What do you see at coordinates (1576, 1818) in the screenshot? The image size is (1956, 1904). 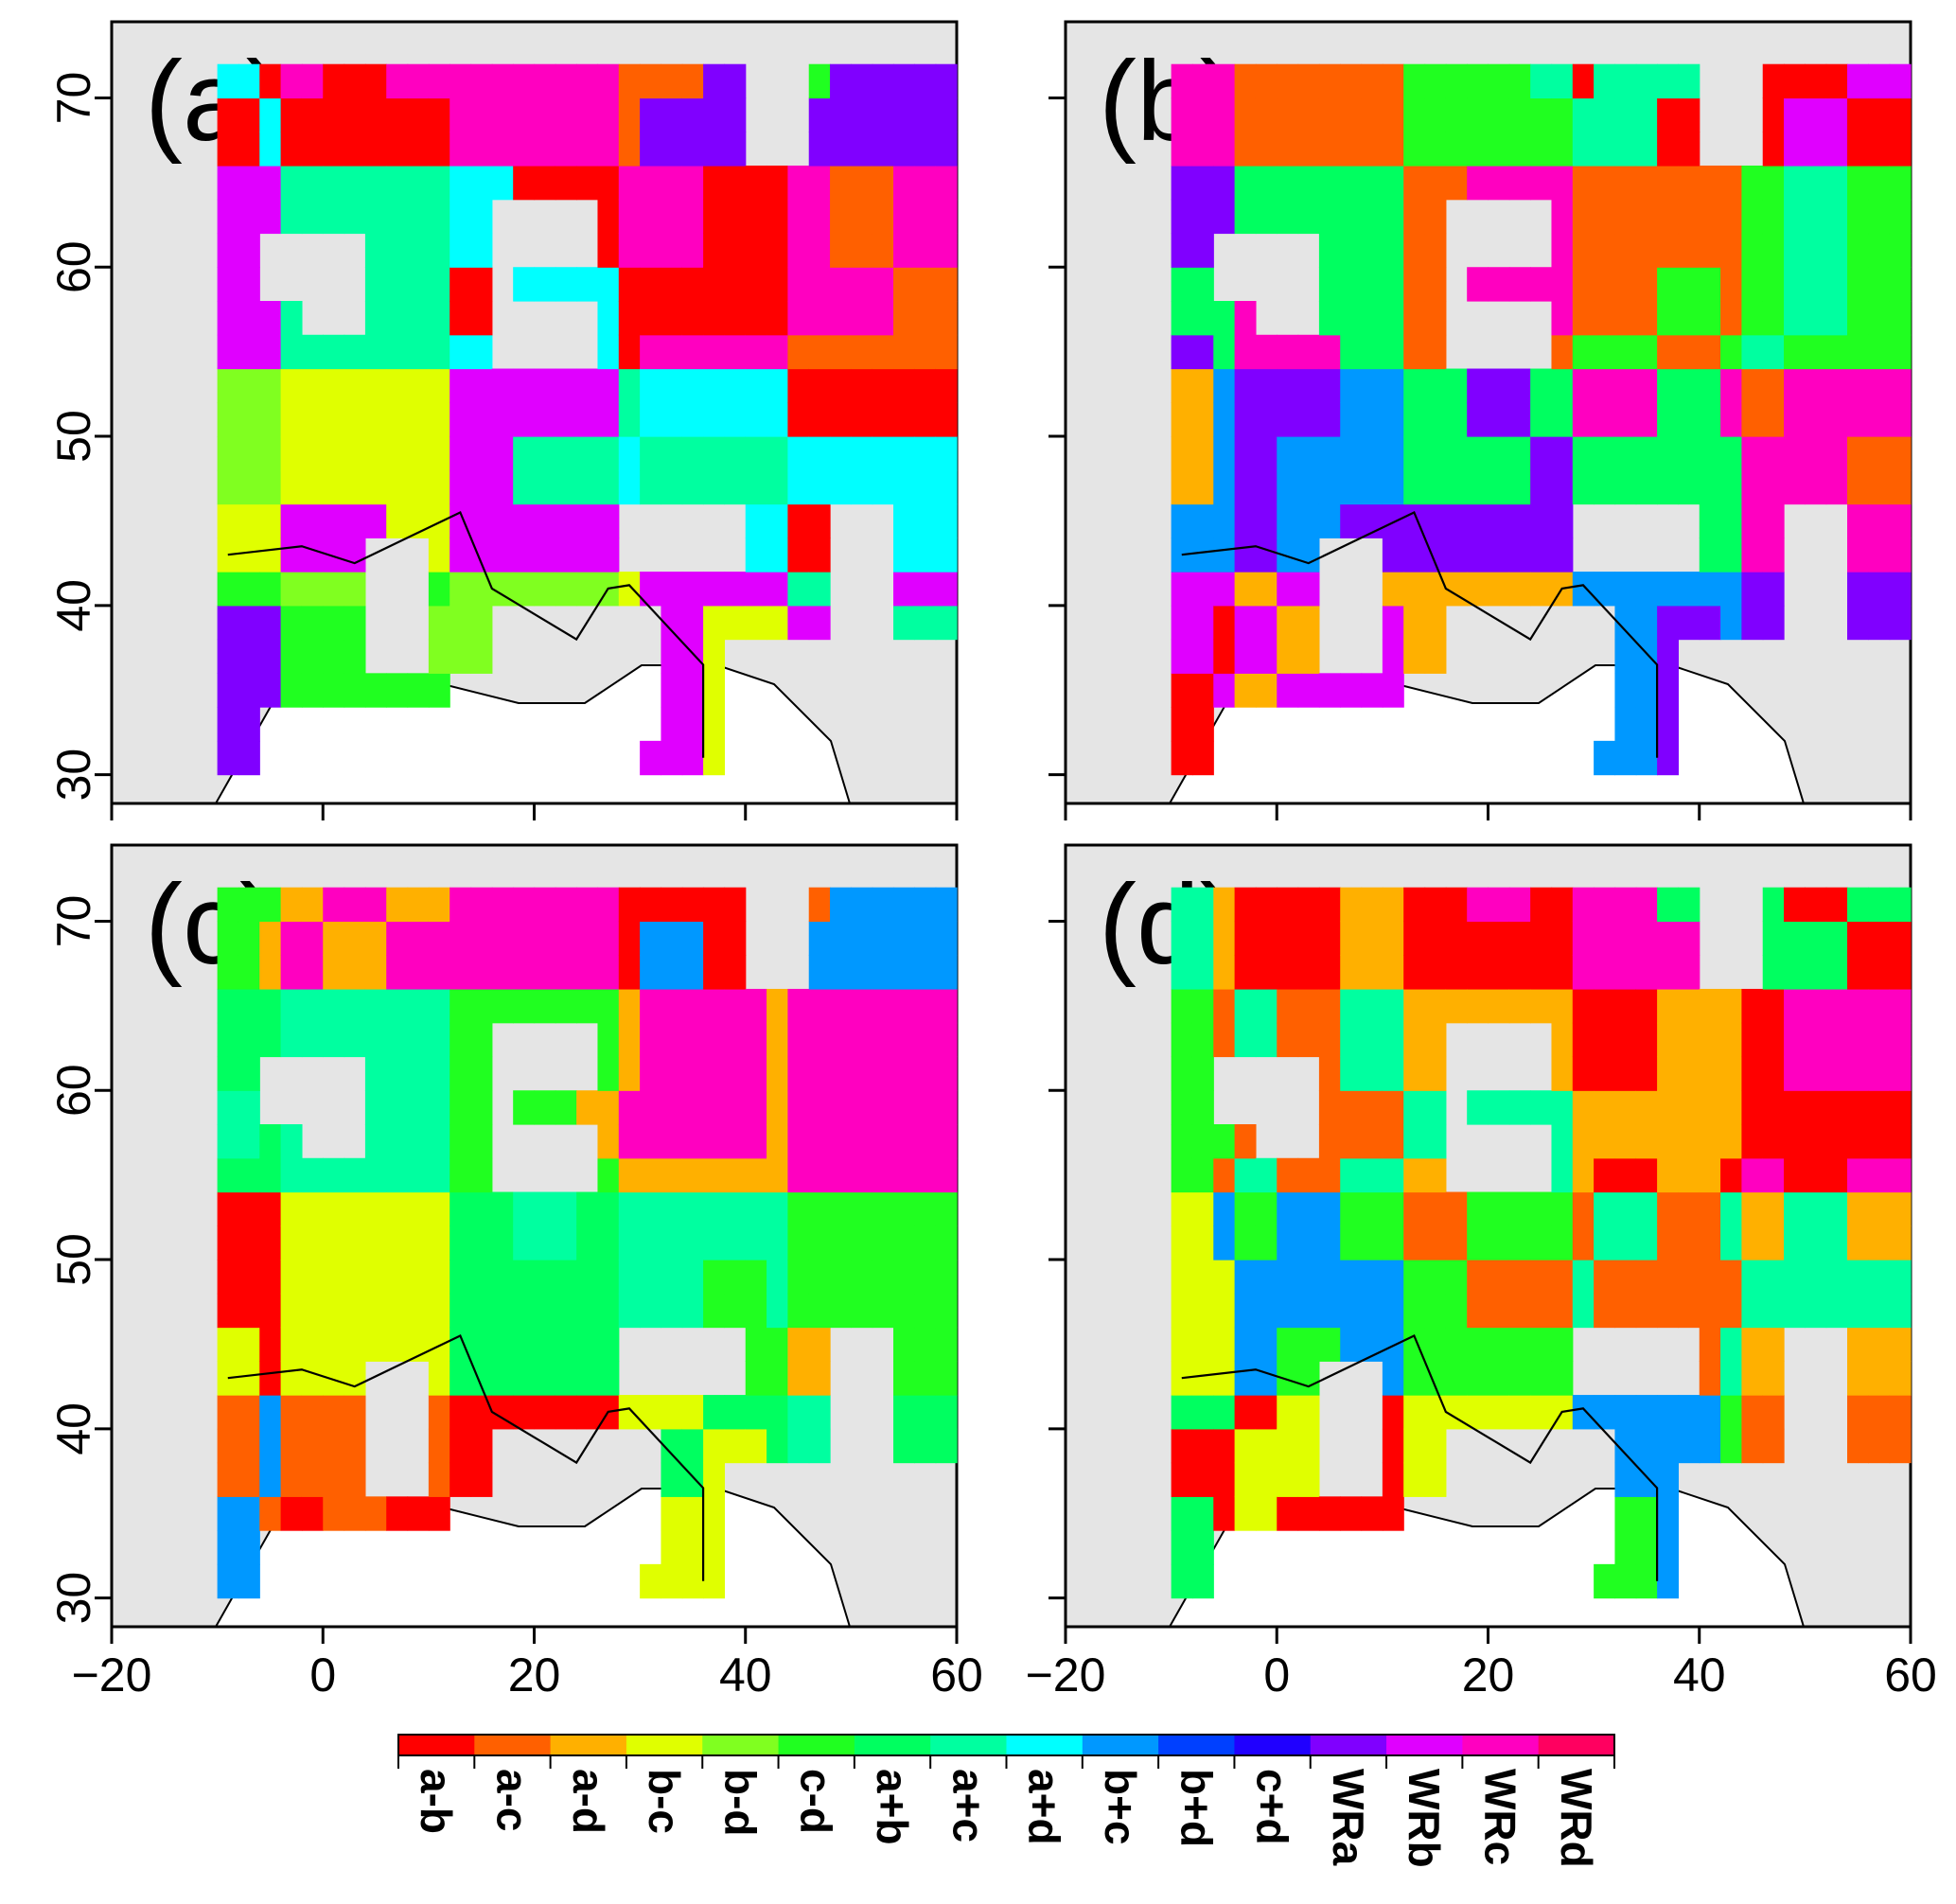 I see `legend-label: WRd` at bounding box center [1576, 1818].